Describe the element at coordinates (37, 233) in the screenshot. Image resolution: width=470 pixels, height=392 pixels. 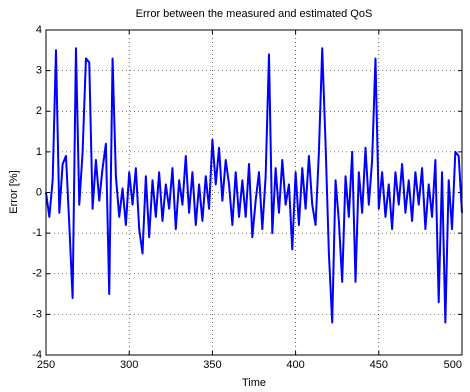
I see `y-tick-label: -1` at that location.